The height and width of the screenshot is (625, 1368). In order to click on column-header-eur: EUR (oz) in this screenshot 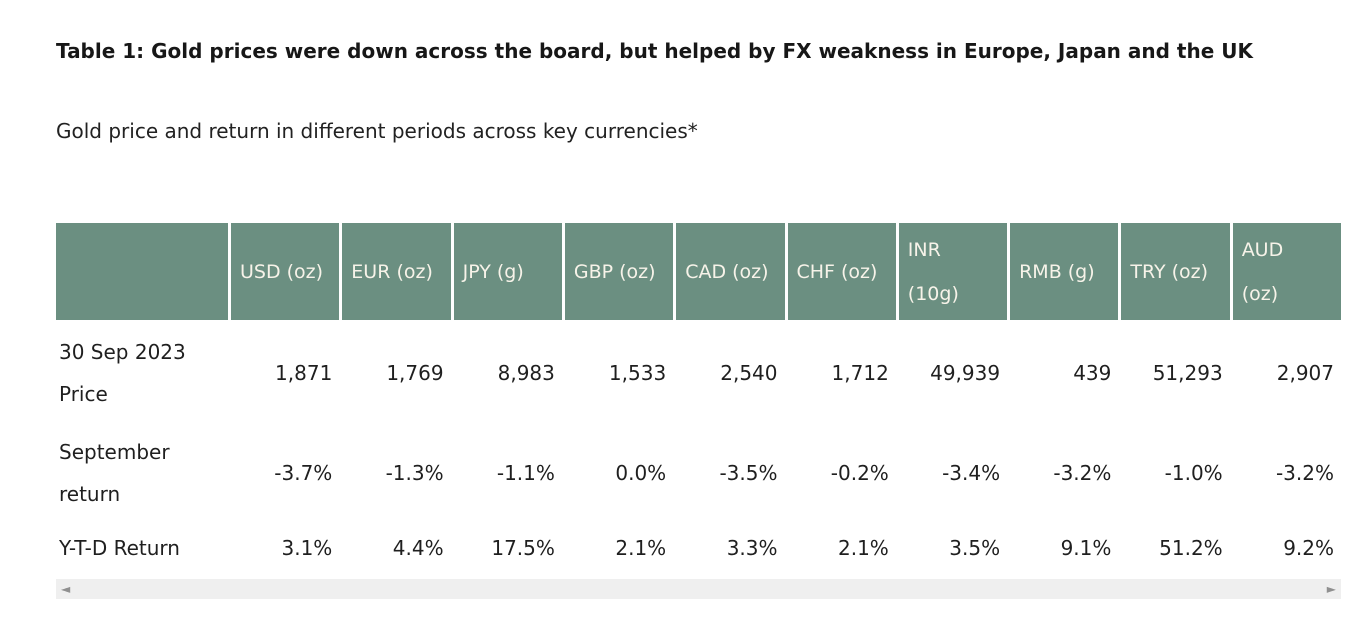, I will do `click(396, 271)`.